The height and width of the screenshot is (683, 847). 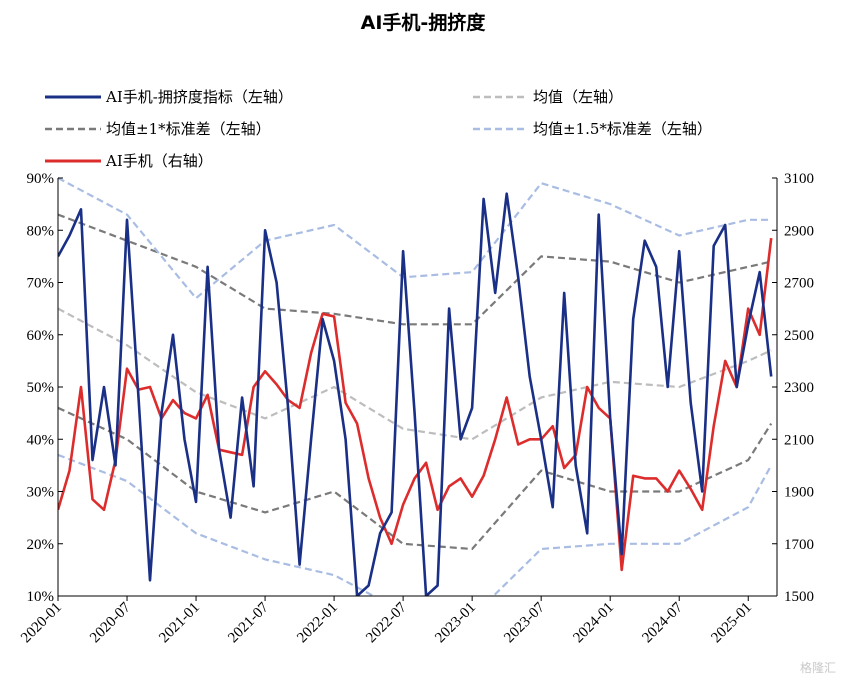 What do you see at coordinates (799, 231) in the screenshot?
I see `y-right-tick-label: 2900` at bounding box center [799, 231].